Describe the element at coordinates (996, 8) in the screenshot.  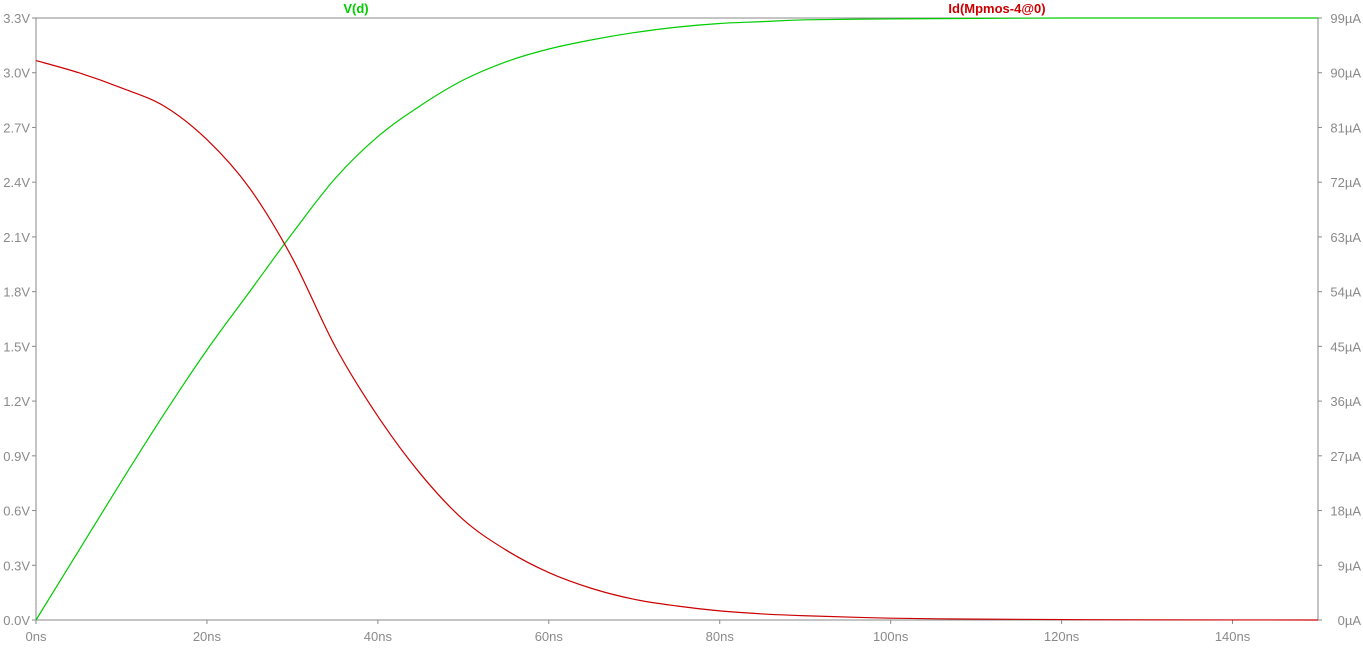
I see `trace-title-1: Id(Mpmos-4@0)` at that location.